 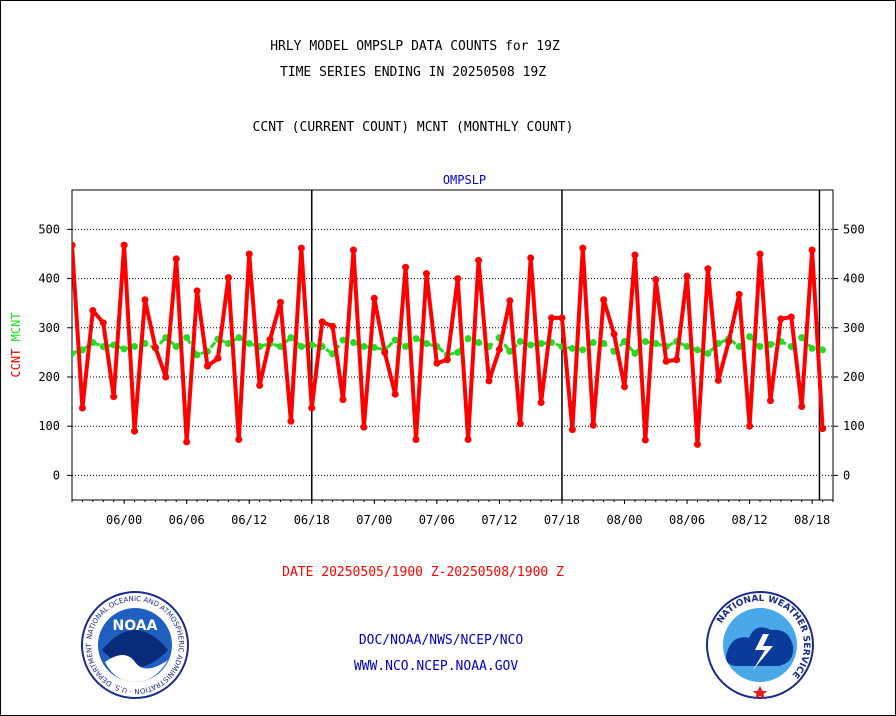 I want to click on noaa-logo-text: NOAA, so click(x=135, y=626).